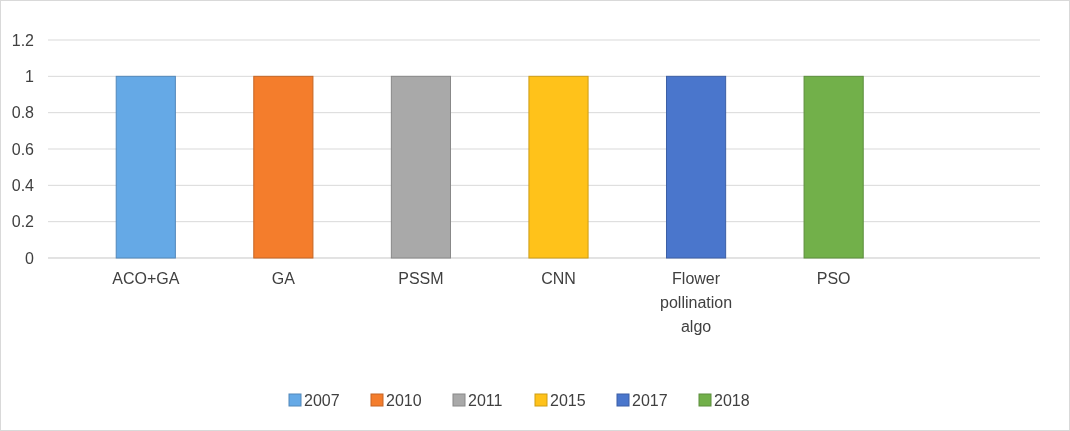 This screenshot has width=1070, height=431. What do you see at coordinates (732, 400) in the screenshot?
I see `legend-label: 2018` at bounding box center [732, 400].